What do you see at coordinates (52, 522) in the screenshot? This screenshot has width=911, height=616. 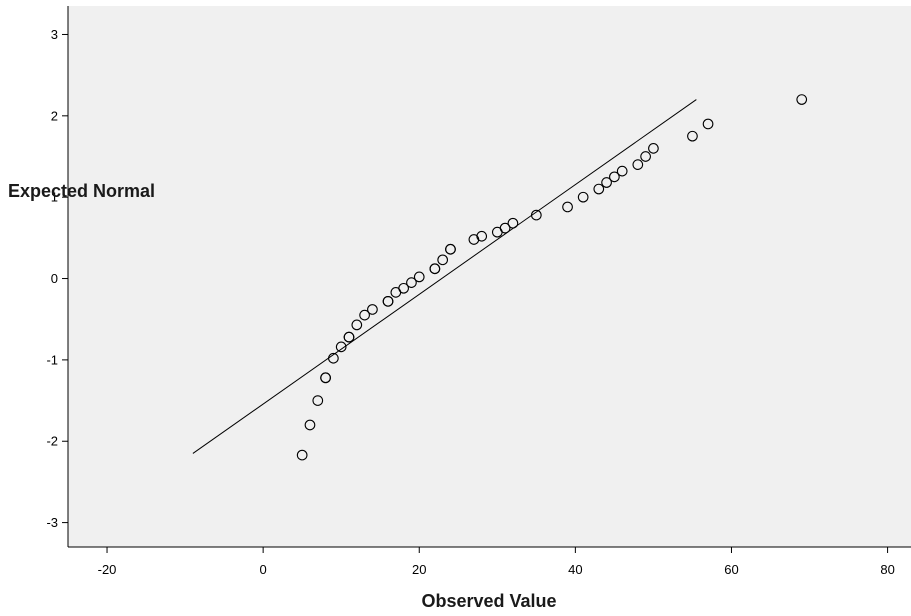 I see `y-tick-label: -3` at bounding box center [52, 522].